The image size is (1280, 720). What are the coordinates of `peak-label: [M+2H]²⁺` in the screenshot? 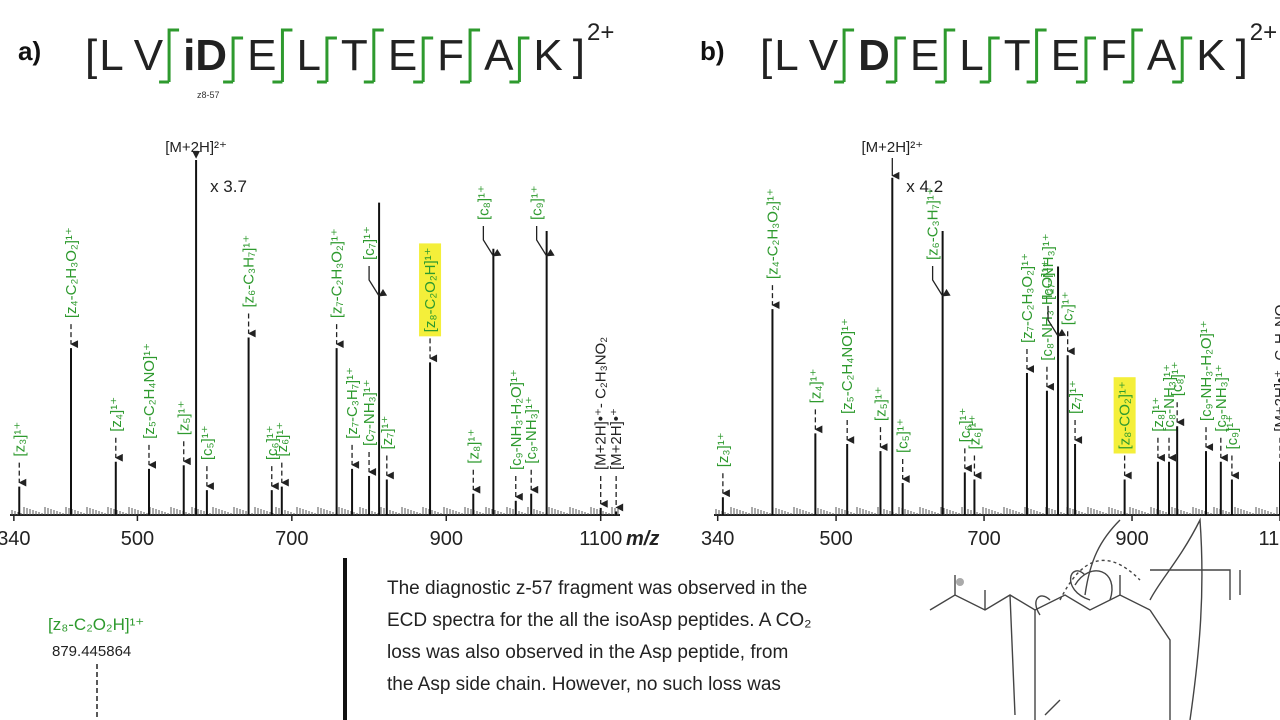 It's located at (196, 147).